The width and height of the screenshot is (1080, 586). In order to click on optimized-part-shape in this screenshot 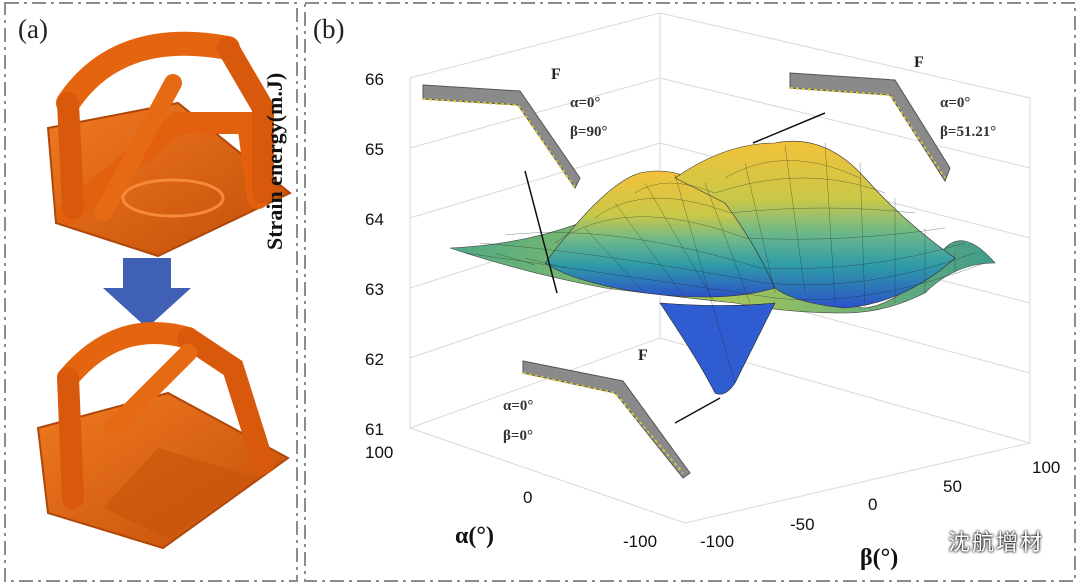, I will do `click(163, 436)`.